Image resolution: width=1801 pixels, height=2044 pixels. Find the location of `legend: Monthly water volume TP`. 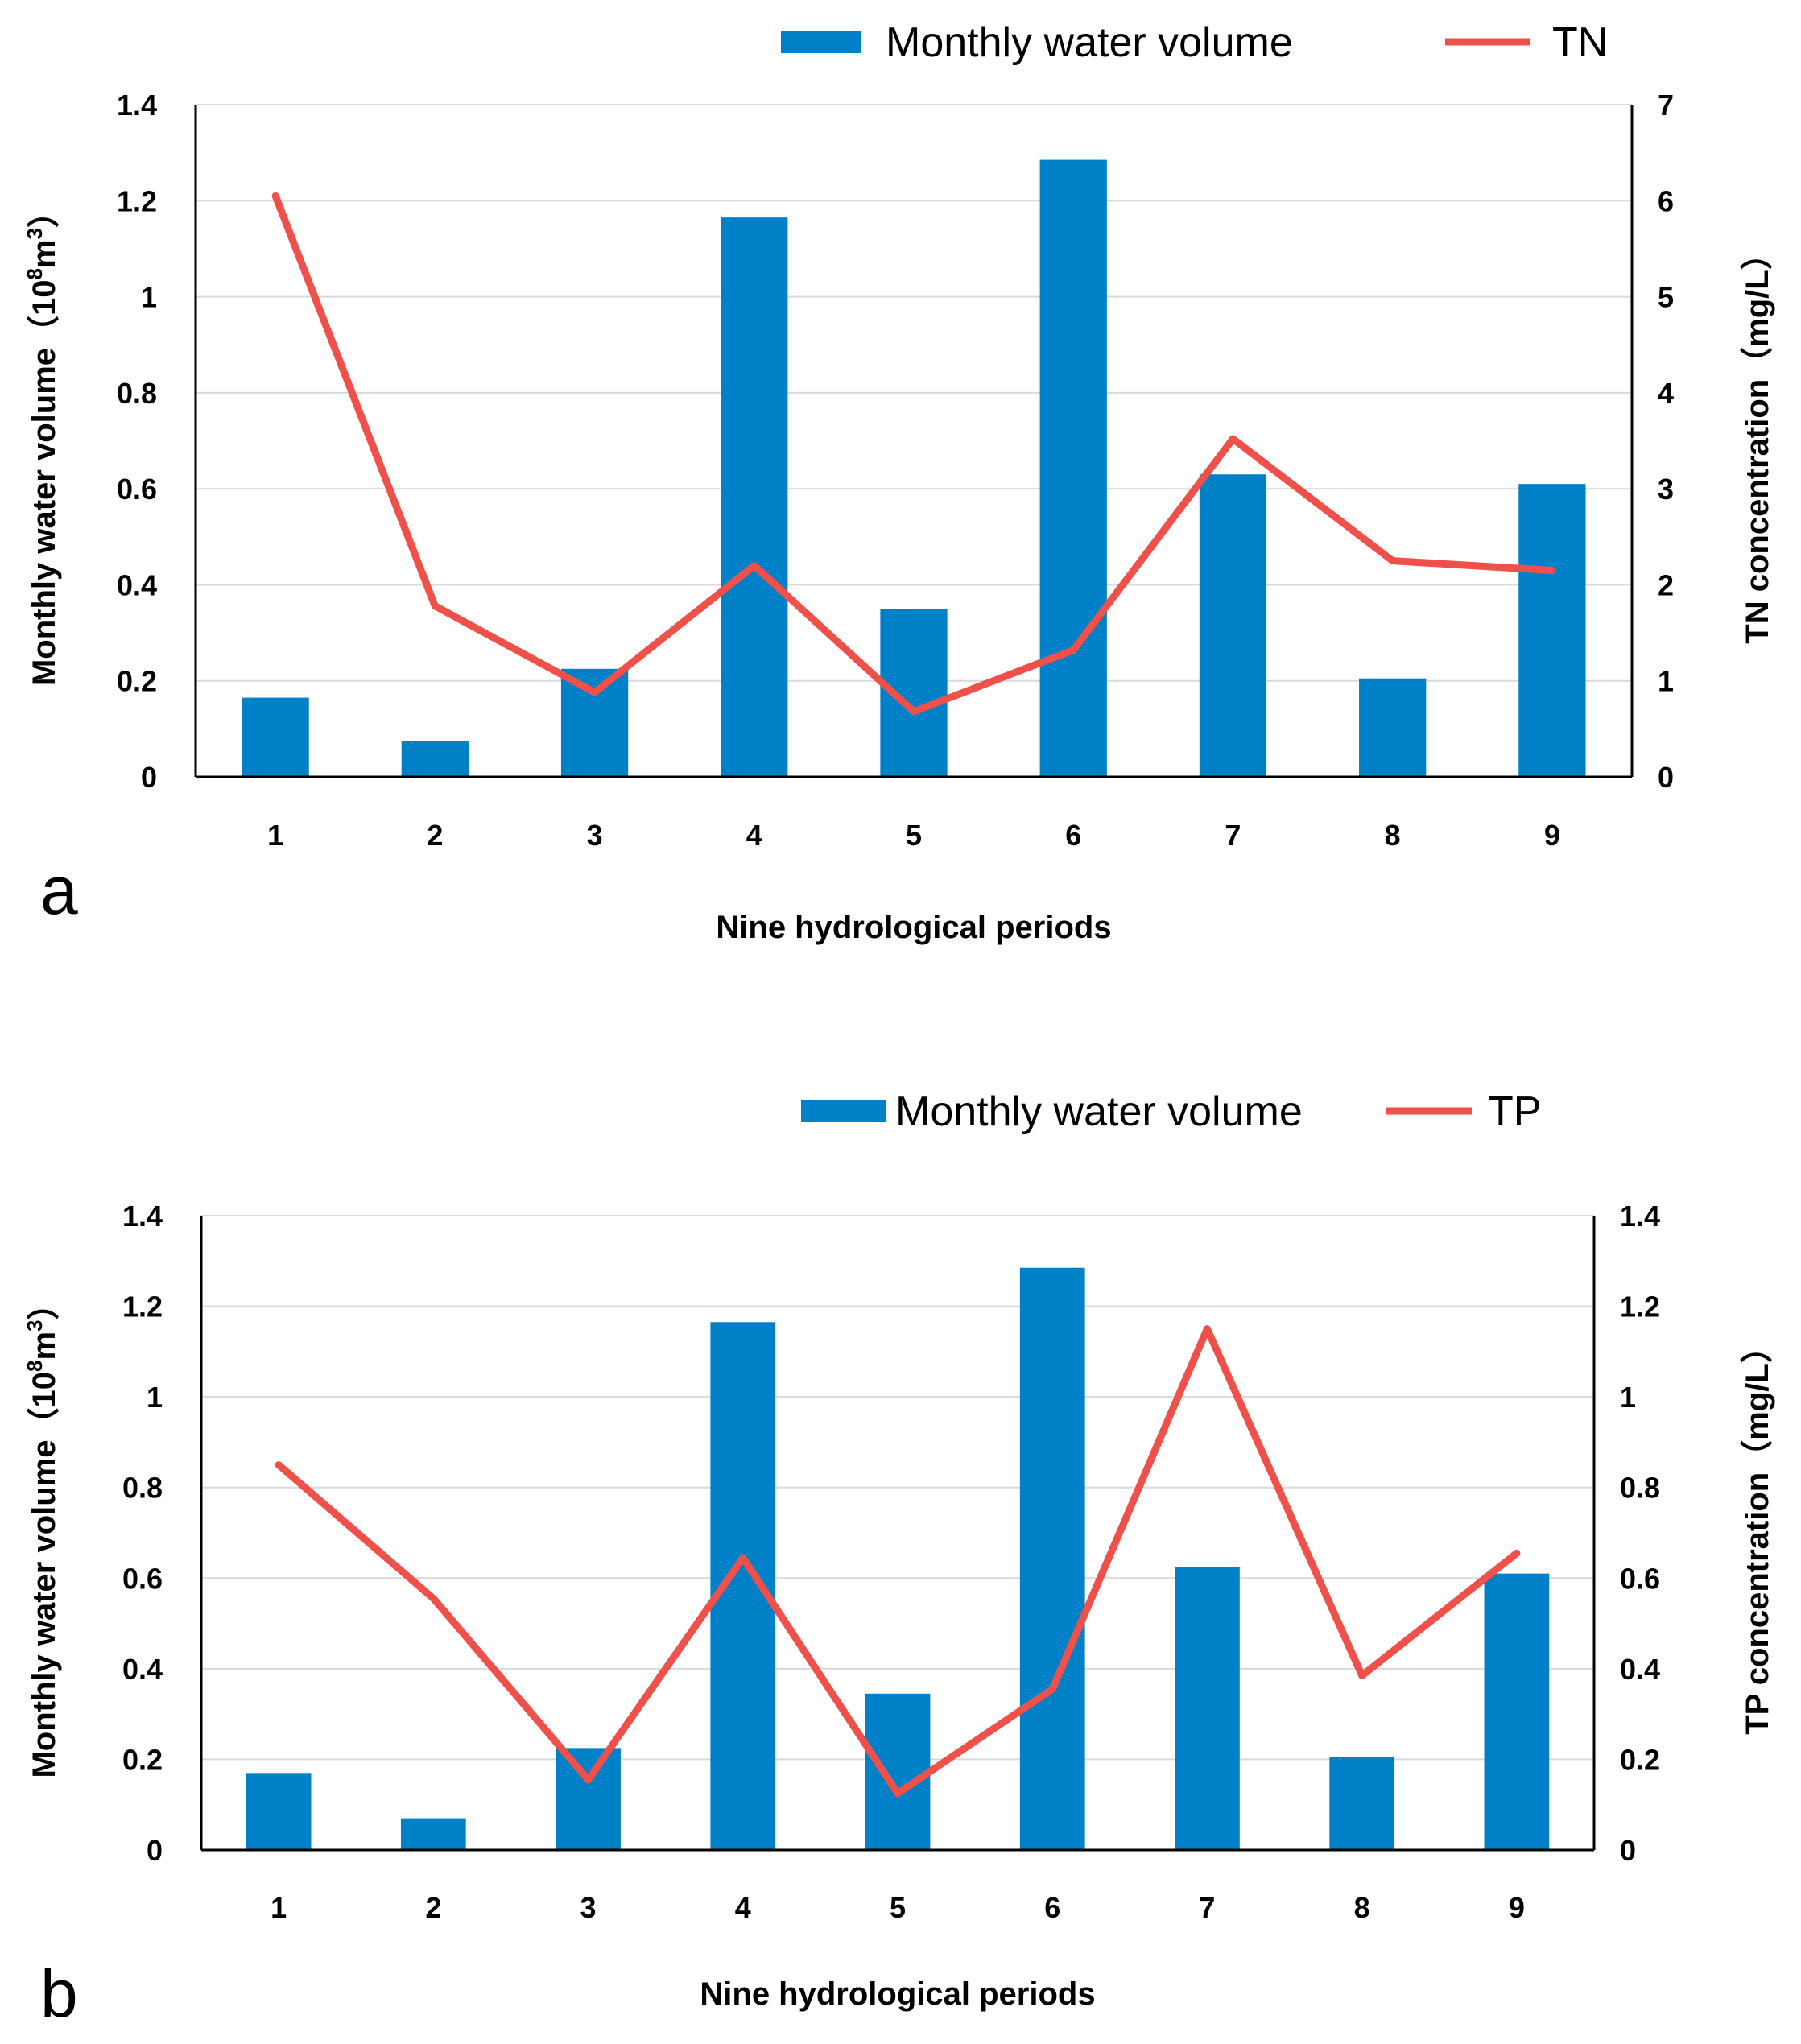

legend: Monthly water volume TP is located at coordinates (1171, 1111).